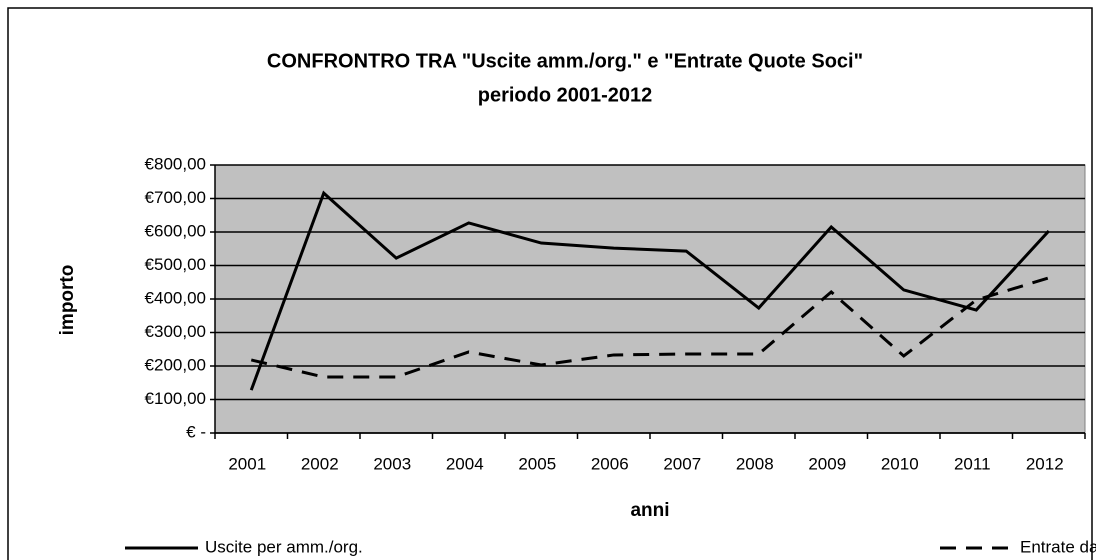  I want to click on x-tick-label: 2008, so click(755, 463).